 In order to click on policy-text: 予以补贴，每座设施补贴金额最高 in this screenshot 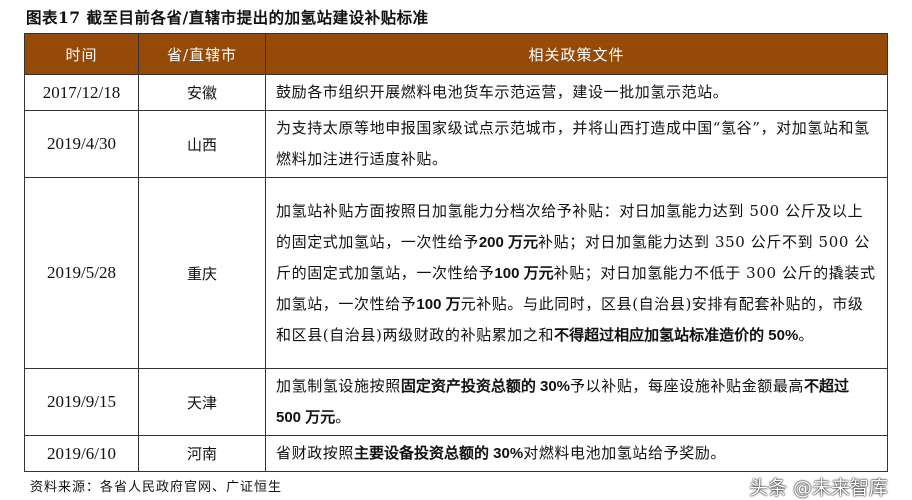, I will do `click(687, 386)`.